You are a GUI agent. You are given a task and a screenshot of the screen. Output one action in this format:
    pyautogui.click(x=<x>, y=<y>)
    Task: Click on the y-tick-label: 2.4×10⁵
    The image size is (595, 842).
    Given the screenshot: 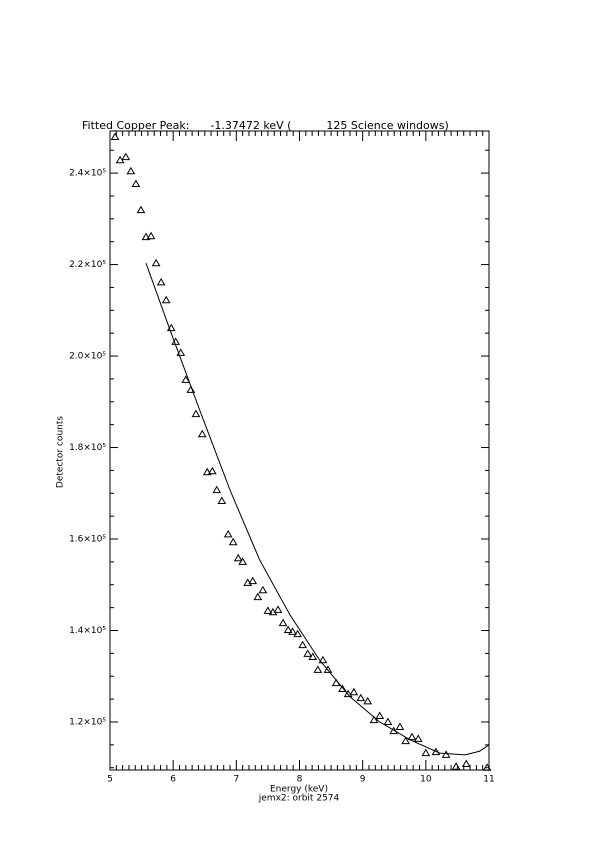 What is the action you would take?
    pyautogui.click(x=87, y=174)
    